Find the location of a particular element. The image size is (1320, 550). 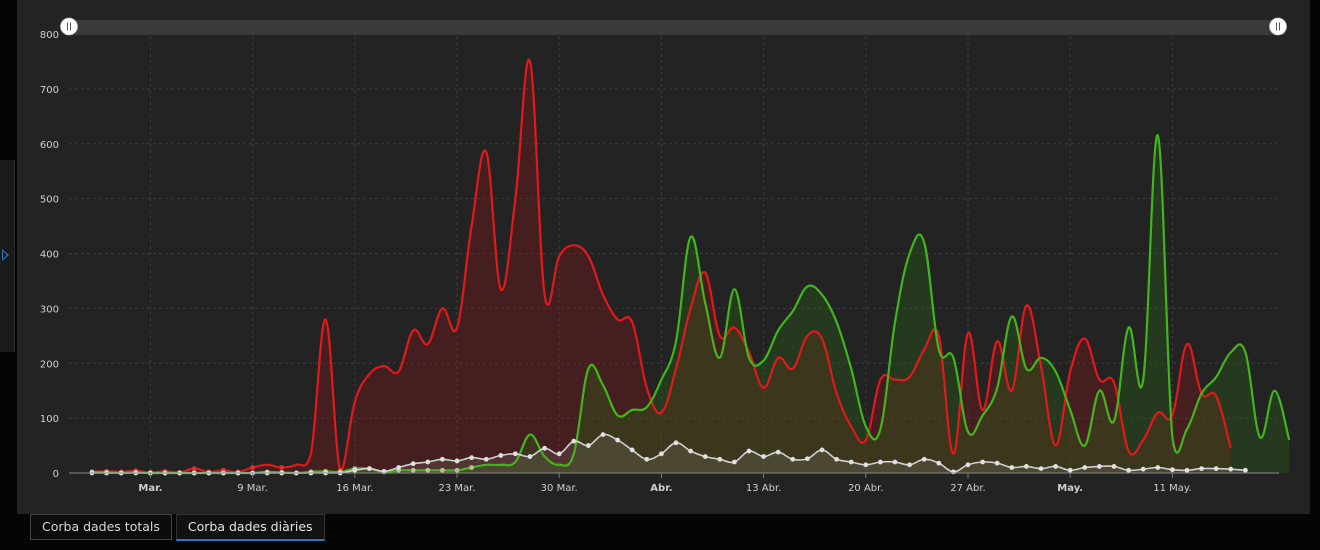

y-tick-label: 600 is located at coordinates (49, 145).